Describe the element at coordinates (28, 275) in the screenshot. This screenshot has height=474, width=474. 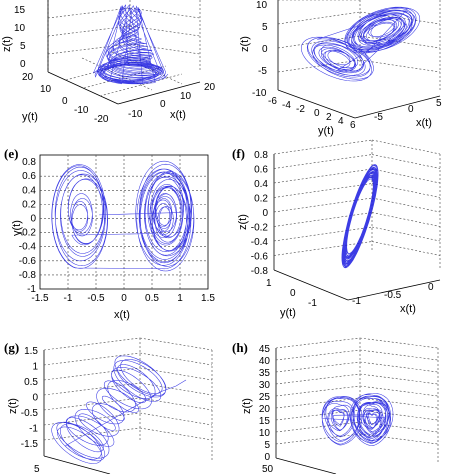
I see `panel-e-ytick: -0.8` at that location.